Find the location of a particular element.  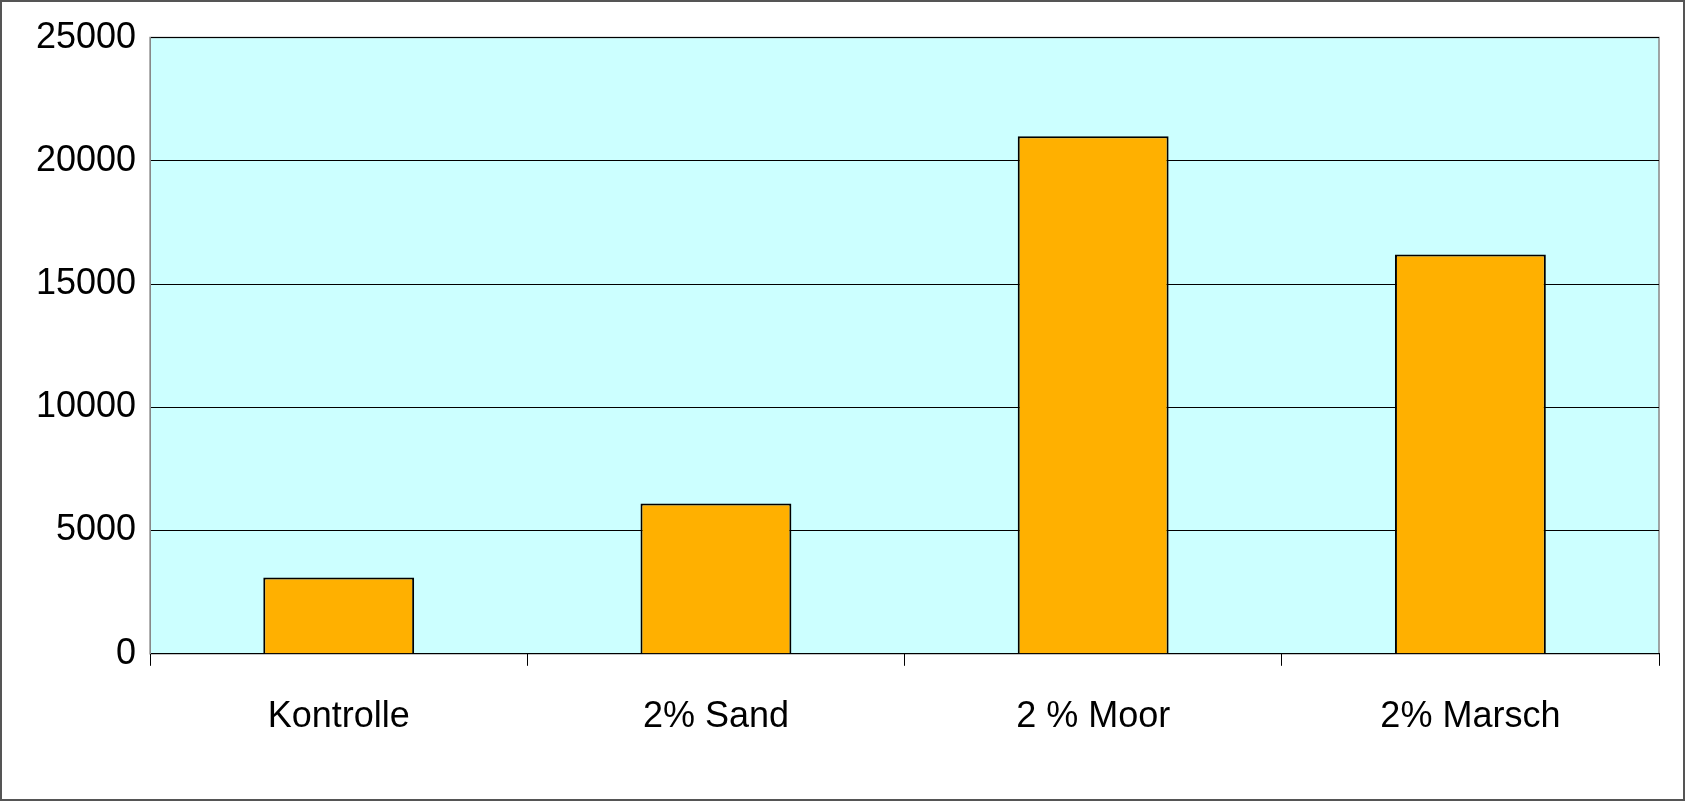

x-tick-label: 2 % Moor is located at coordinates (1093, 715).